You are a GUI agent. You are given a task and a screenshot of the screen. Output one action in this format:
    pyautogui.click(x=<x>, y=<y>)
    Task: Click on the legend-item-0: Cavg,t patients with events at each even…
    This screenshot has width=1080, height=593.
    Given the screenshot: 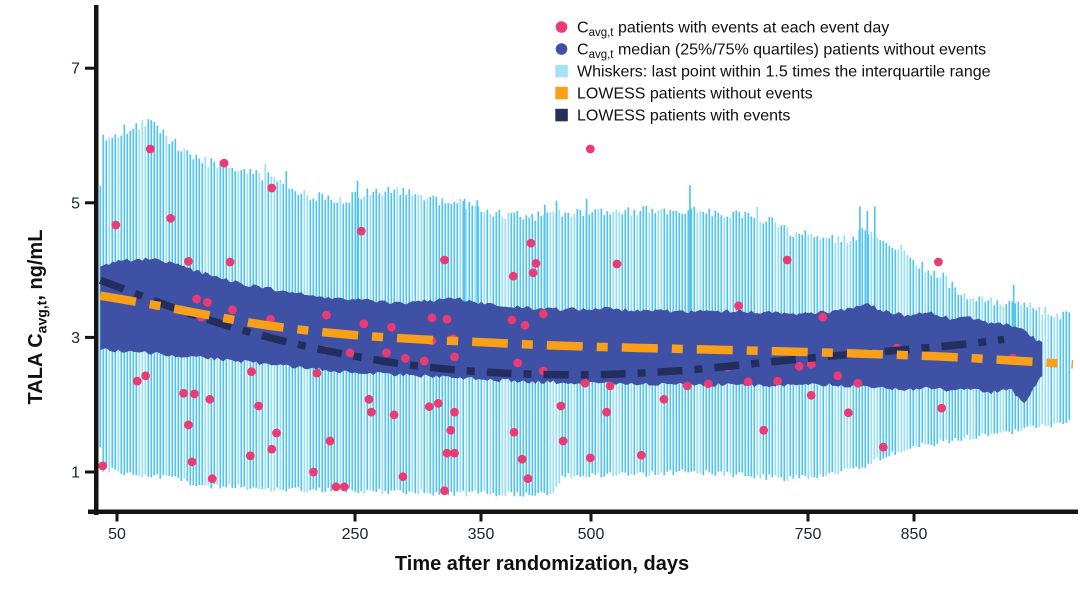 What is the action you would take?
    pyautogui.click(x=722, y=30)
    